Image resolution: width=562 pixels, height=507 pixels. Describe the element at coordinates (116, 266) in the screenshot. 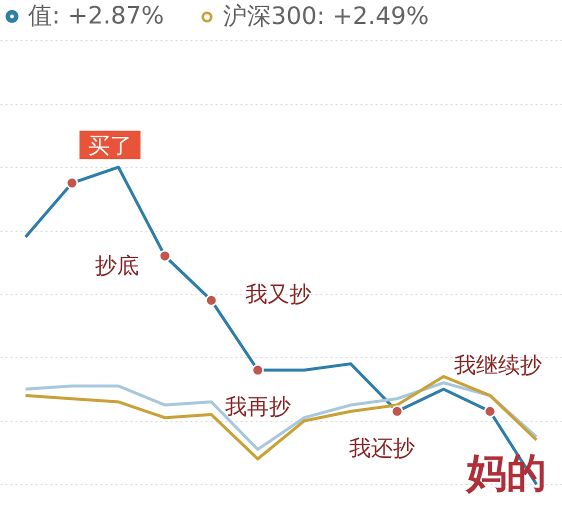

I see `annotation: 抄底` at that location.